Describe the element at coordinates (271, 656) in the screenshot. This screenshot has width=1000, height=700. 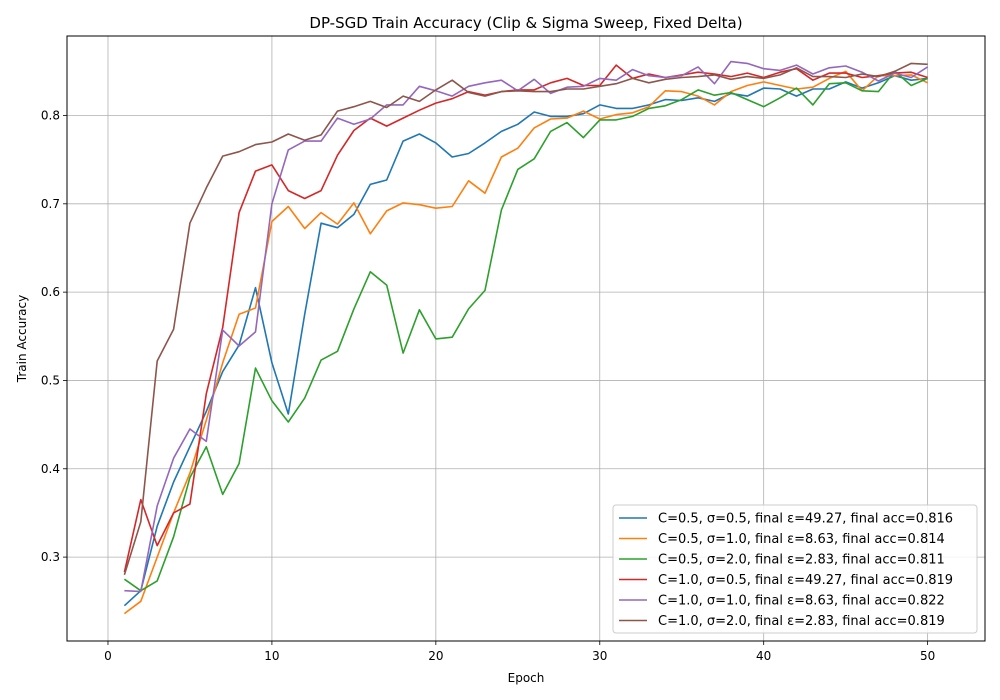
I see `x-tick-label: 10` at that location.